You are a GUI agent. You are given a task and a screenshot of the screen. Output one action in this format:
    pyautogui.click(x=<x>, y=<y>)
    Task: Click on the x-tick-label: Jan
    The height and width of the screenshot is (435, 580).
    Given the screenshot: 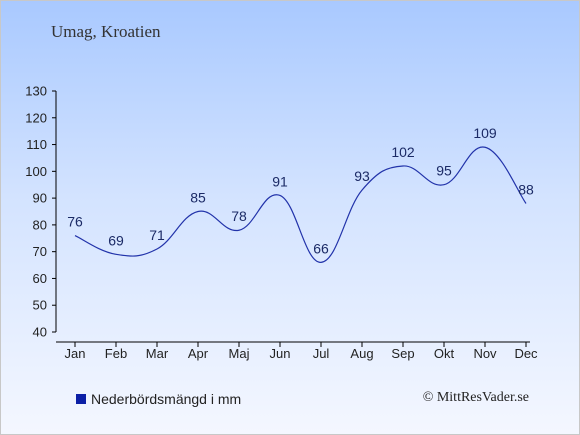 What is the action you would take?
    pyautogui.click(x=75, y=353)
    